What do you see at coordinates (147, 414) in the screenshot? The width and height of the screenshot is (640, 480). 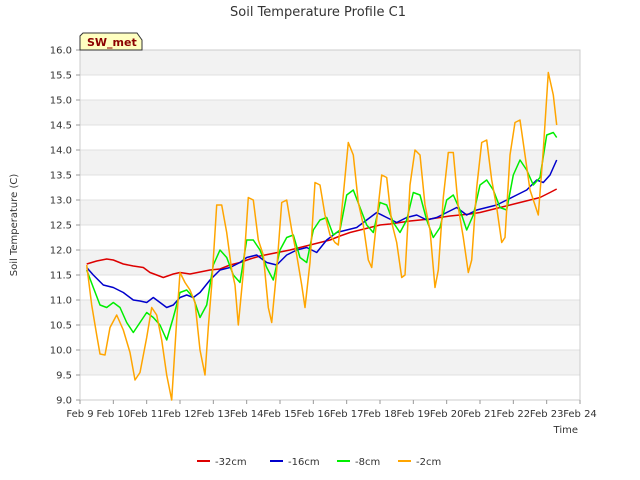 I see `x-tick-label: Feb 11` at bounding box center [147, 414].